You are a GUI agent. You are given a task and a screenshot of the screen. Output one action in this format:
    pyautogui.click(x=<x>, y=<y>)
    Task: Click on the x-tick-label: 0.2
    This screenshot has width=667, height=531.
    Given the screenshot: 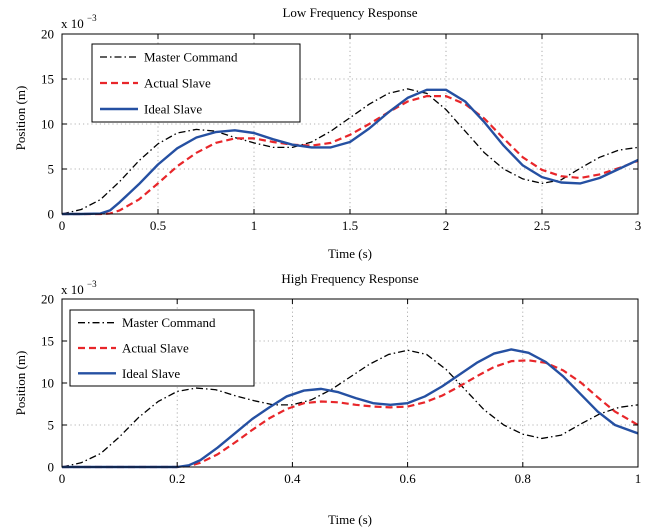 What is the action you would take?
    pyautogui.click(x=177, y=478)
    